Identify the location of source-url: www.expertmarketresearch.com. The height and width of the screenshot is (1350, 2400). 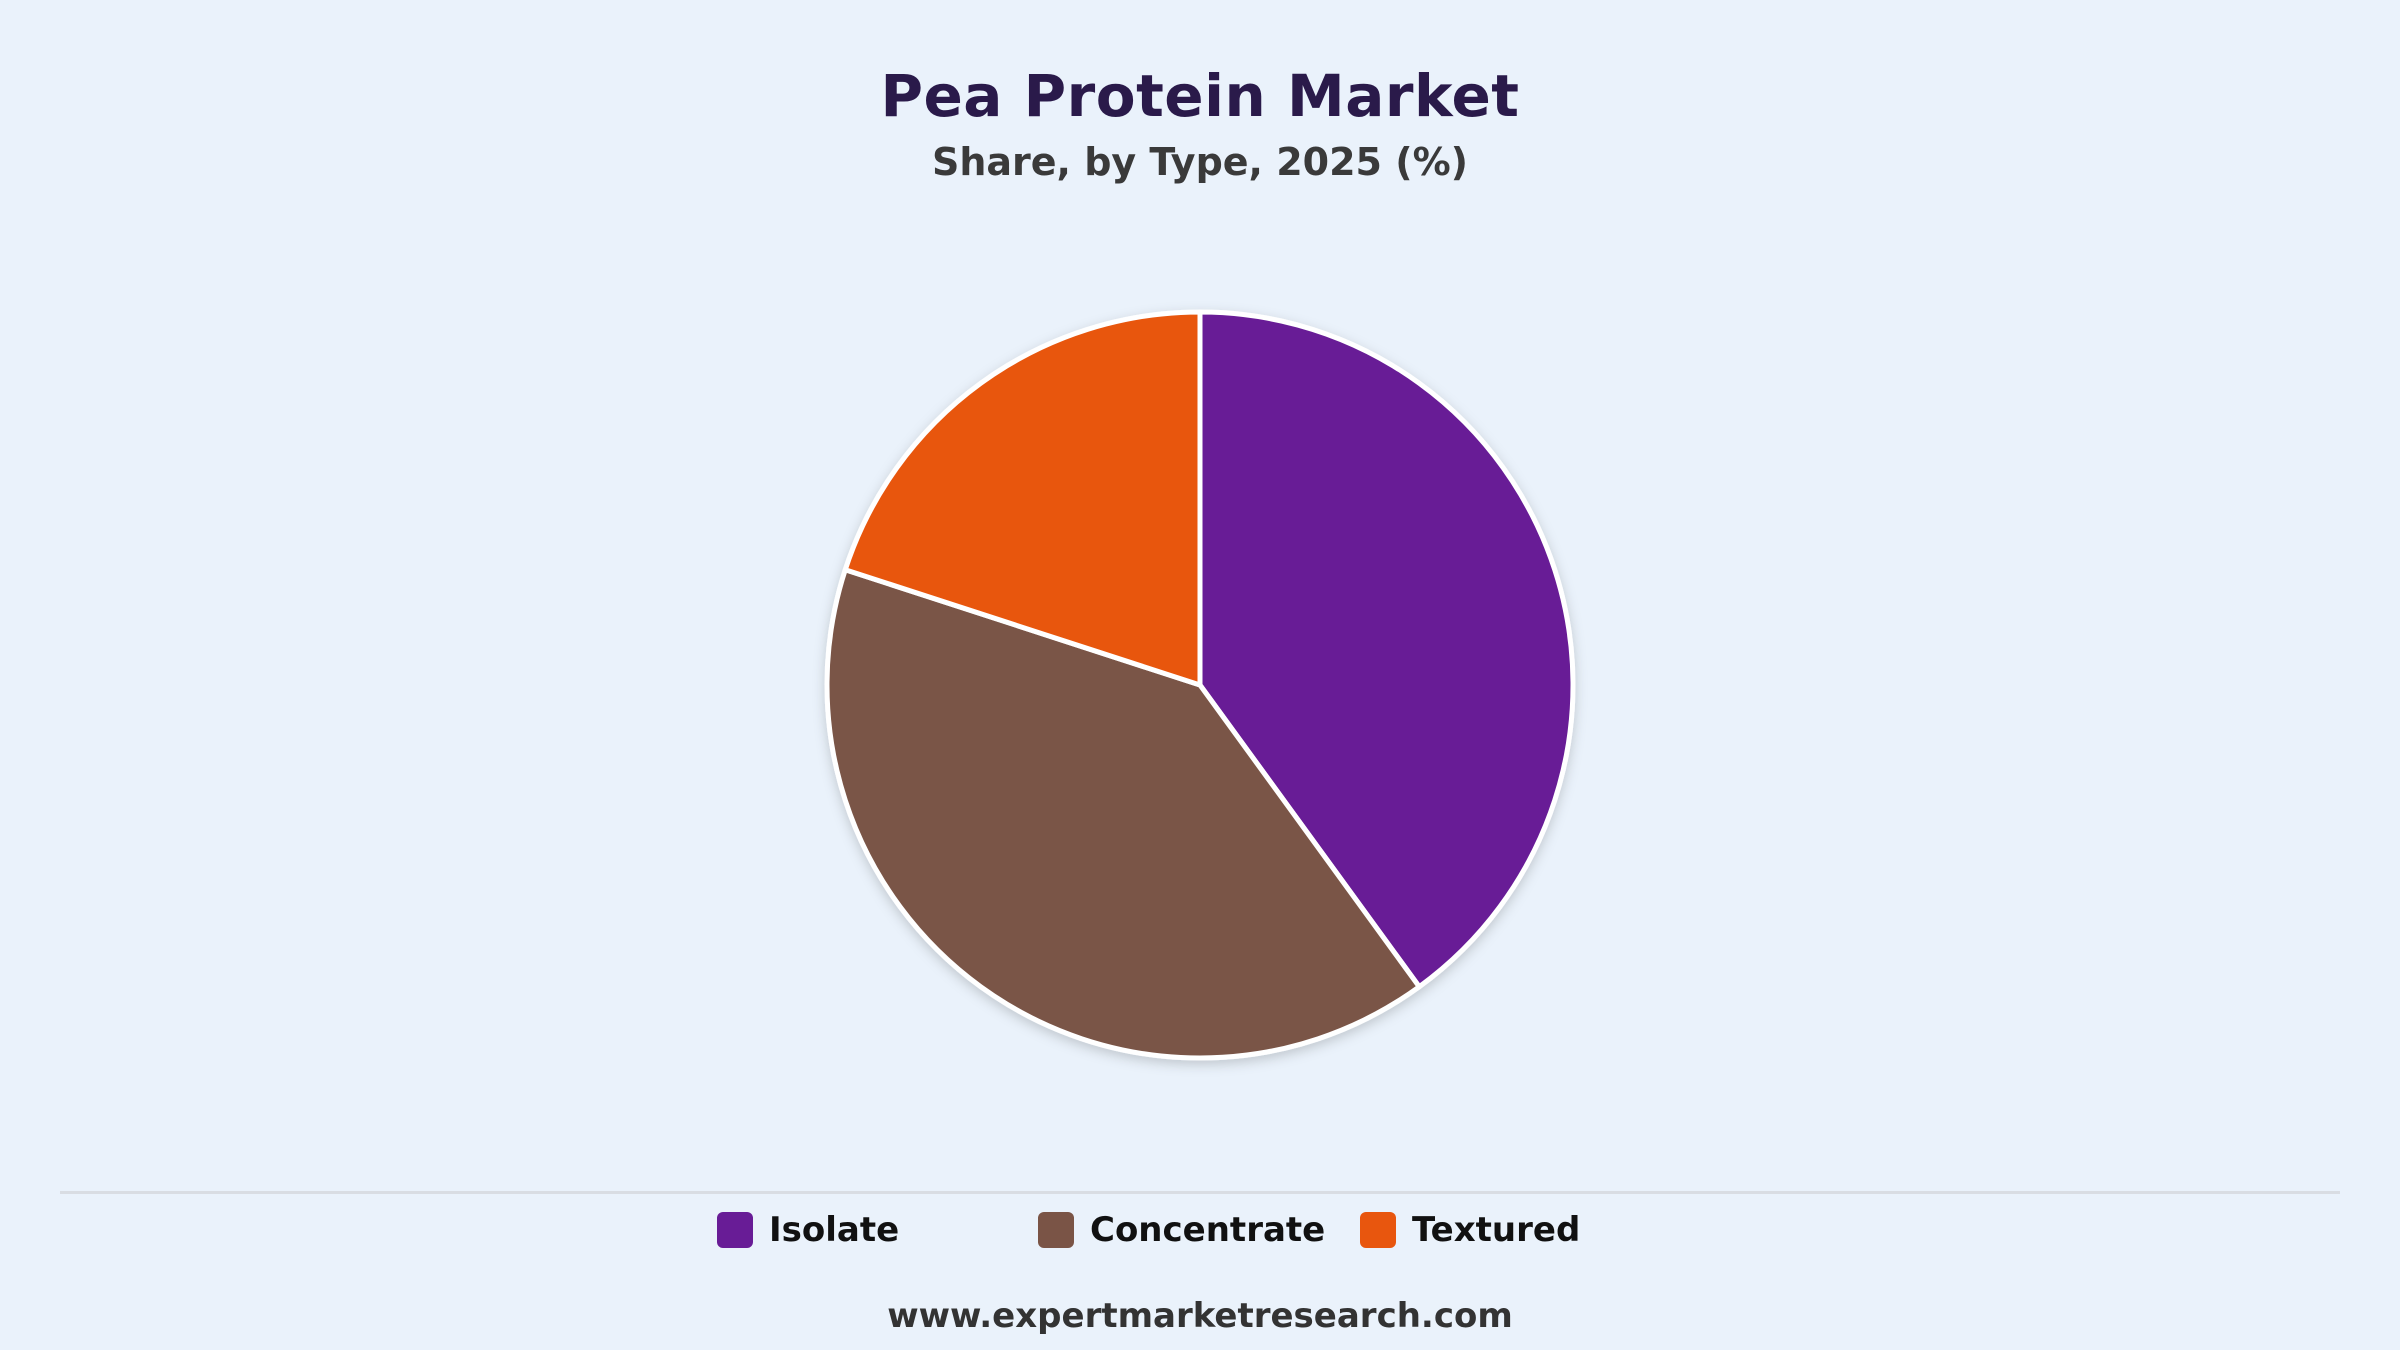
(1200, 1316).